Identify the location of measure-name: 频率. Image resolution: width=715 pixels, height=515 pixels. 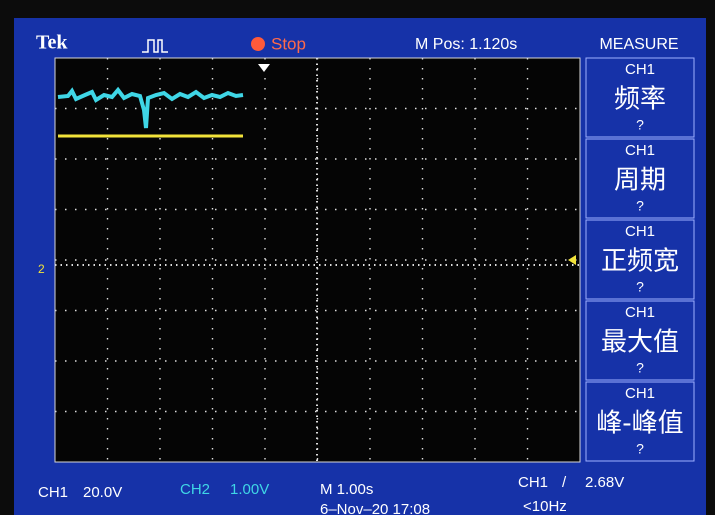
(640, 100).